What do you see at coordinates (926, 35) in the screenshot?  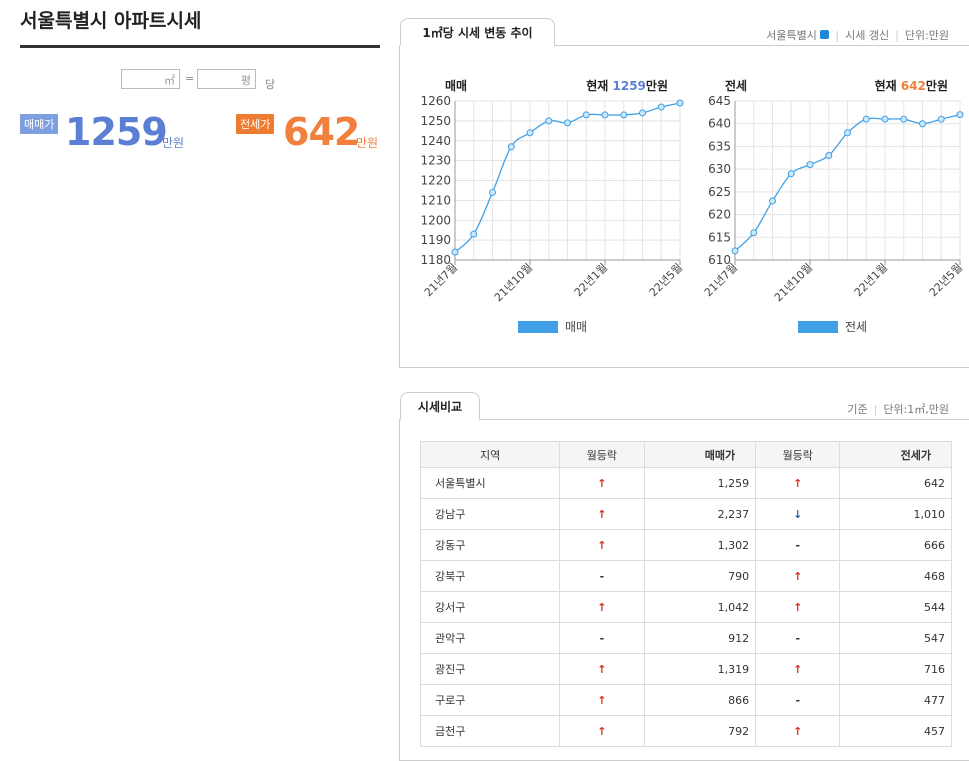 I see `unit: 단위:만원` at bounding box center [926, 35].